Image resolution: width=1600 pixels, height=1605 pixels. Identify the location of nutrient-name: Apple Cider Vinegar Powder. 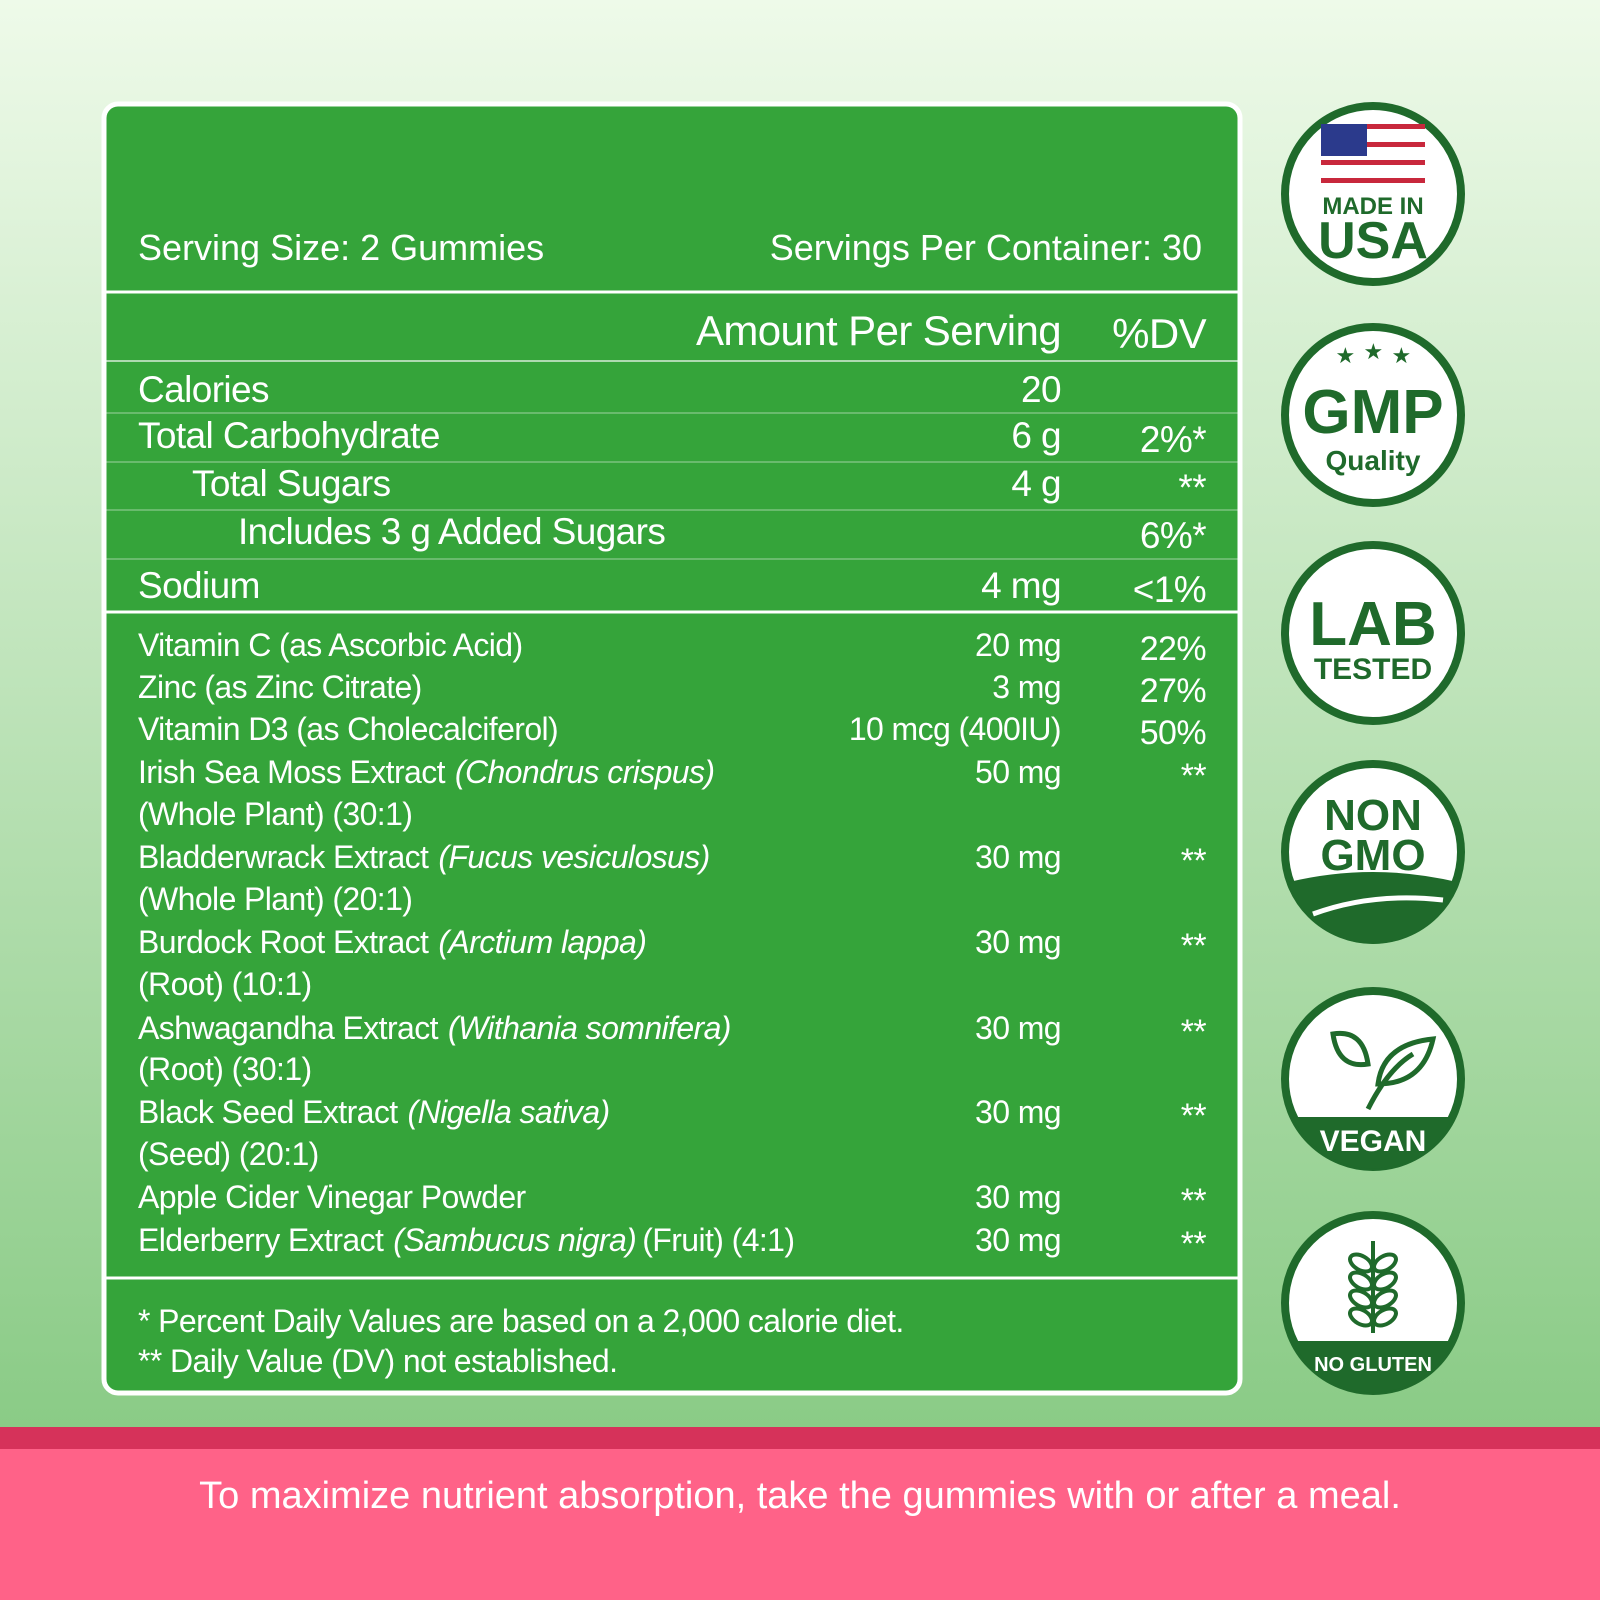
(332, 1197).